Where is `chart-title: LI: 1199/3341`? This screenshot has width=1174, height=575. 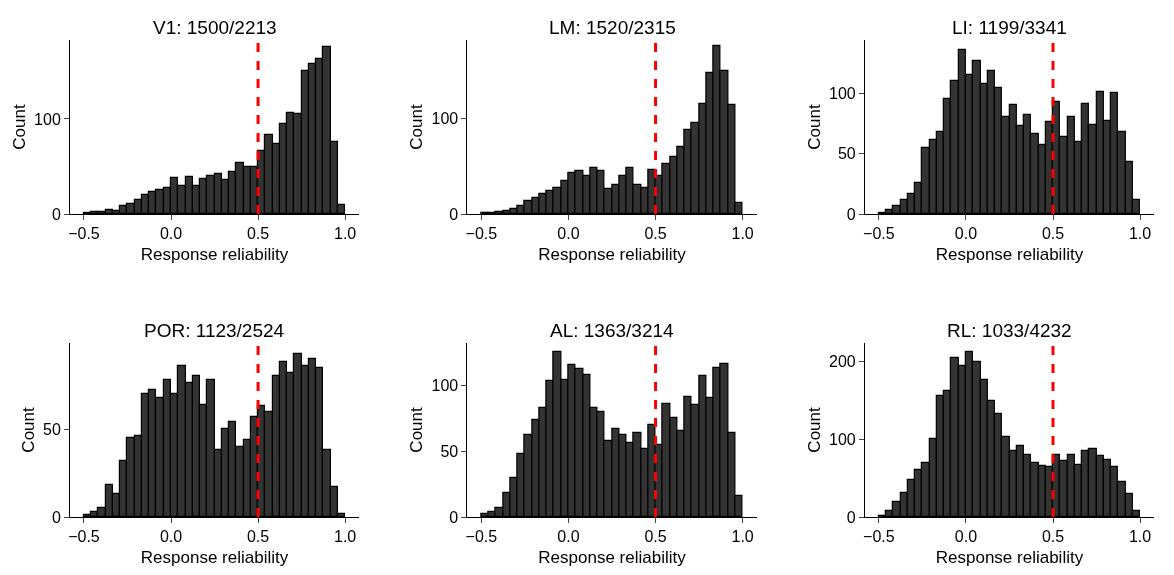 chart-title: LI: 1199/3341 is located at coordinates (1009, 27).